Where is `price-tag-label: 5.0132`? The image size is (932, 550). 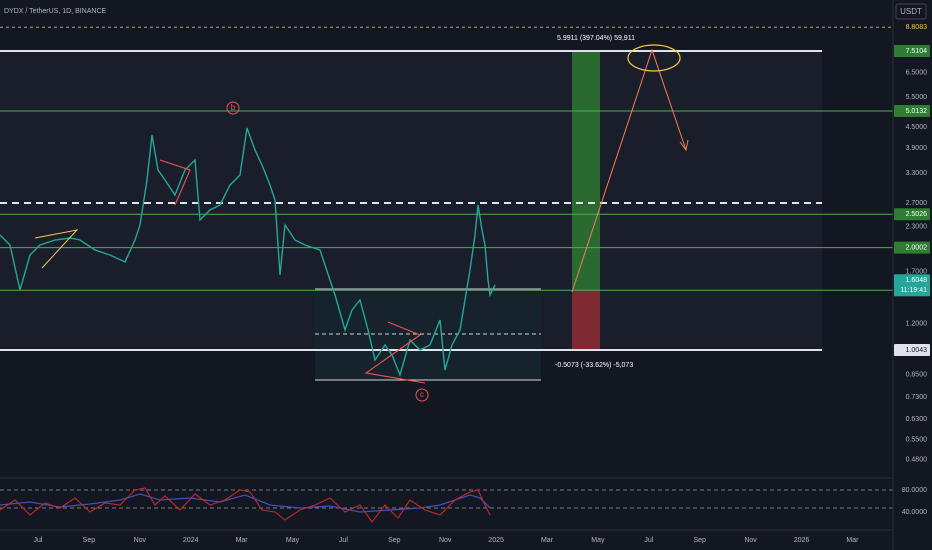 price-tag-label: 5.0132 is located at coordinates (917, 111).